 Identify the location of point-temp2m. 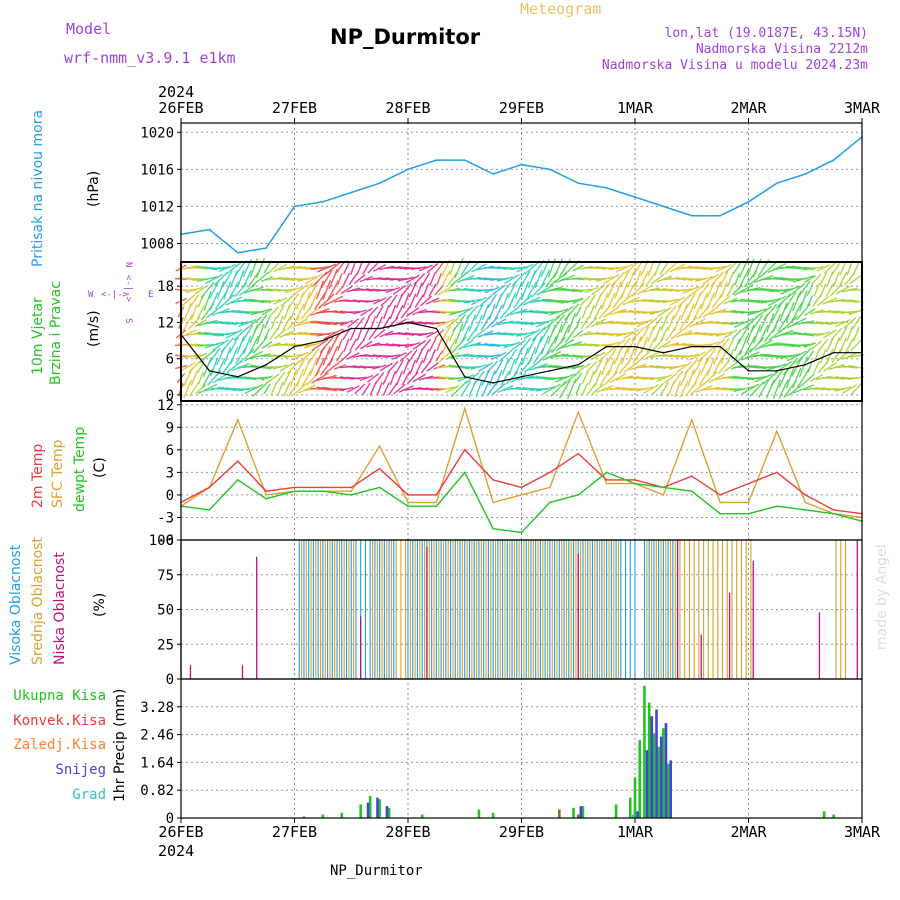
(606, 480).